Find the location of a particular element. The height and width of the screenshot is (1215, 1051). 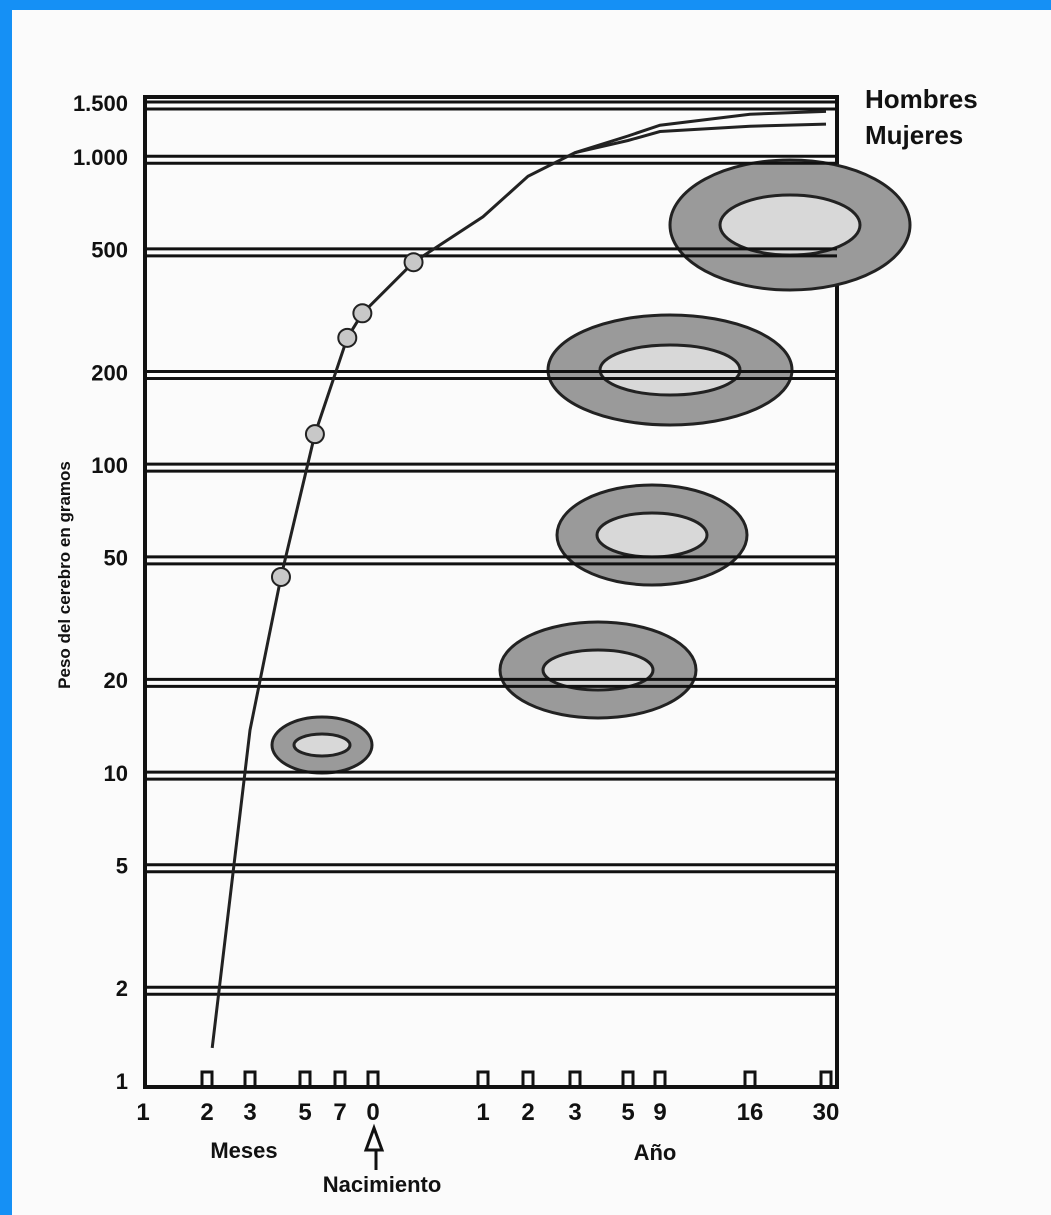

y-tick-label: 1.000 is located at coordinates (100, 157).